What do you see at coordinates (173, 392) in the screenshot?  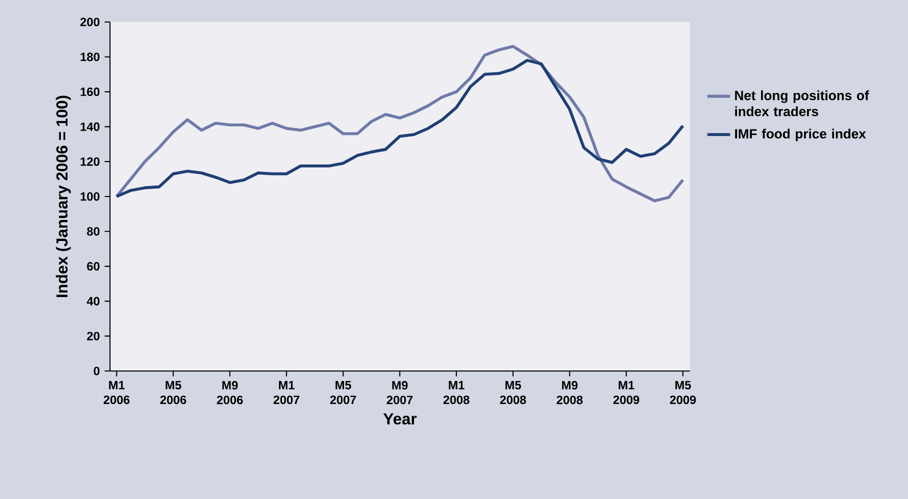 I see `x-tick-label: M5 2006` at bounding box center [173, 392].